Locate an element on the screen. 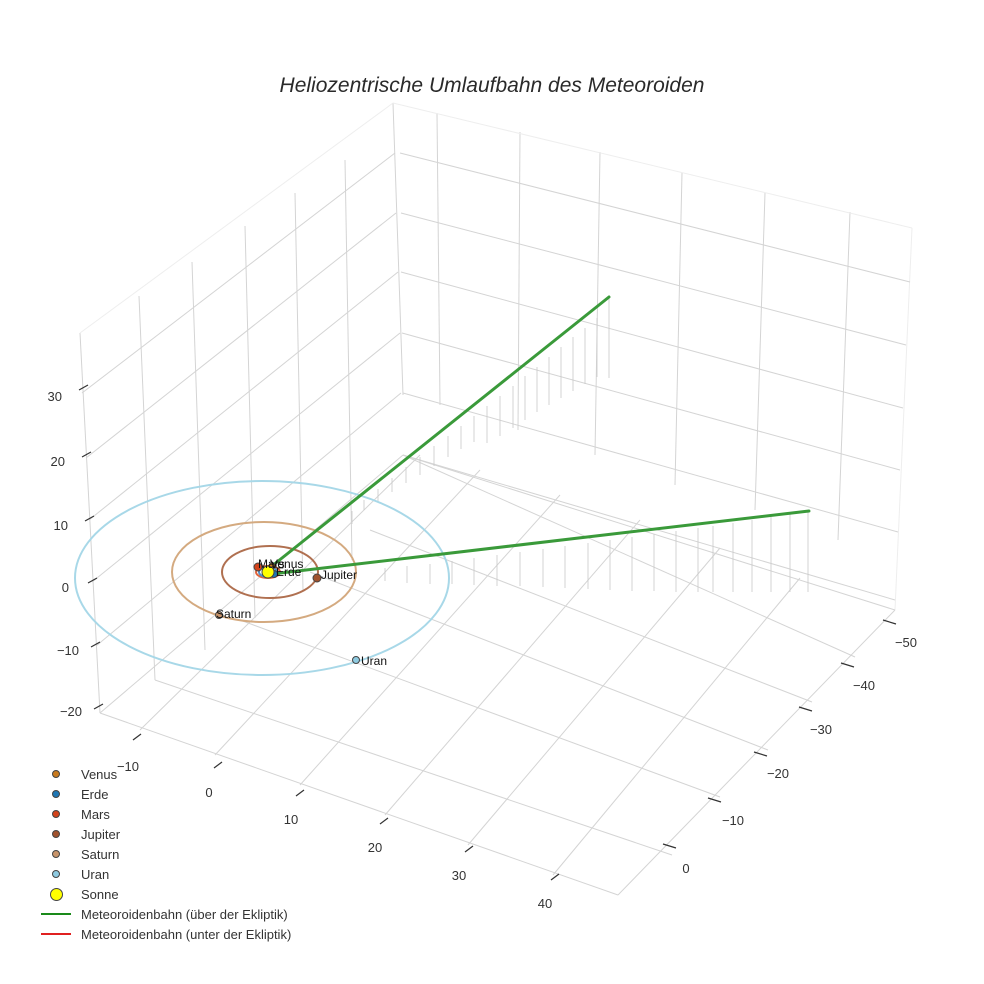 This screenshot has width=984, height=984. jupiter-orbit is located at coordinates (270, 572).